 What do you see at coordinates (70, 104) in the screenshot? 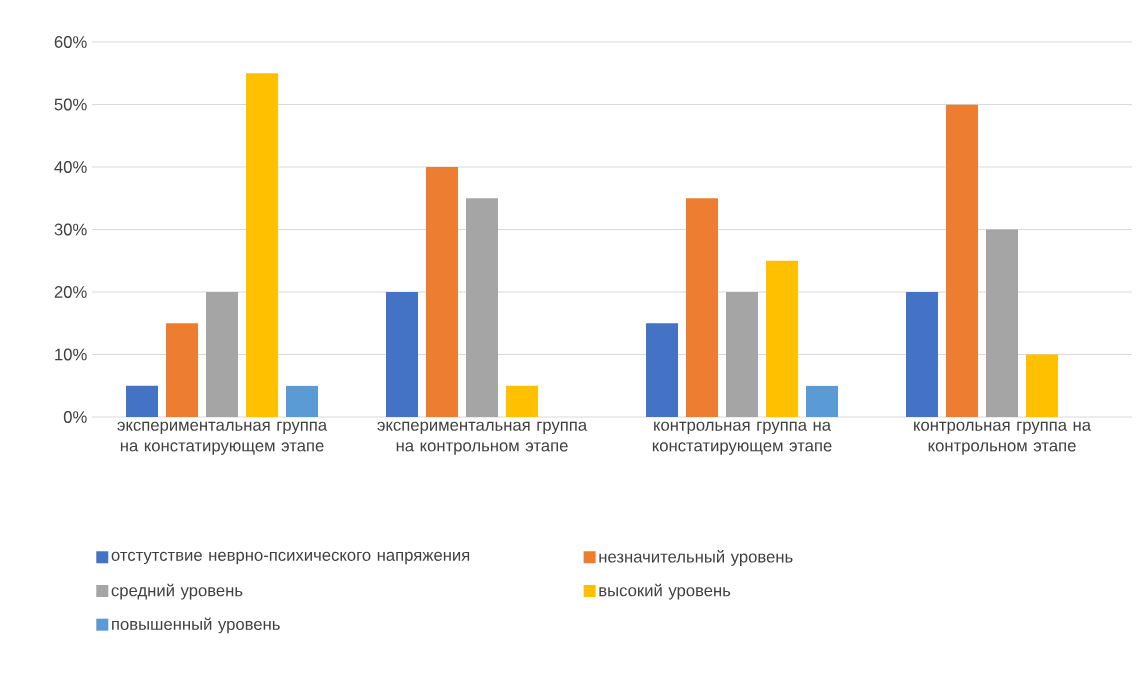
I see `y-tick-label: 50%` at bounding box center [70, 104].